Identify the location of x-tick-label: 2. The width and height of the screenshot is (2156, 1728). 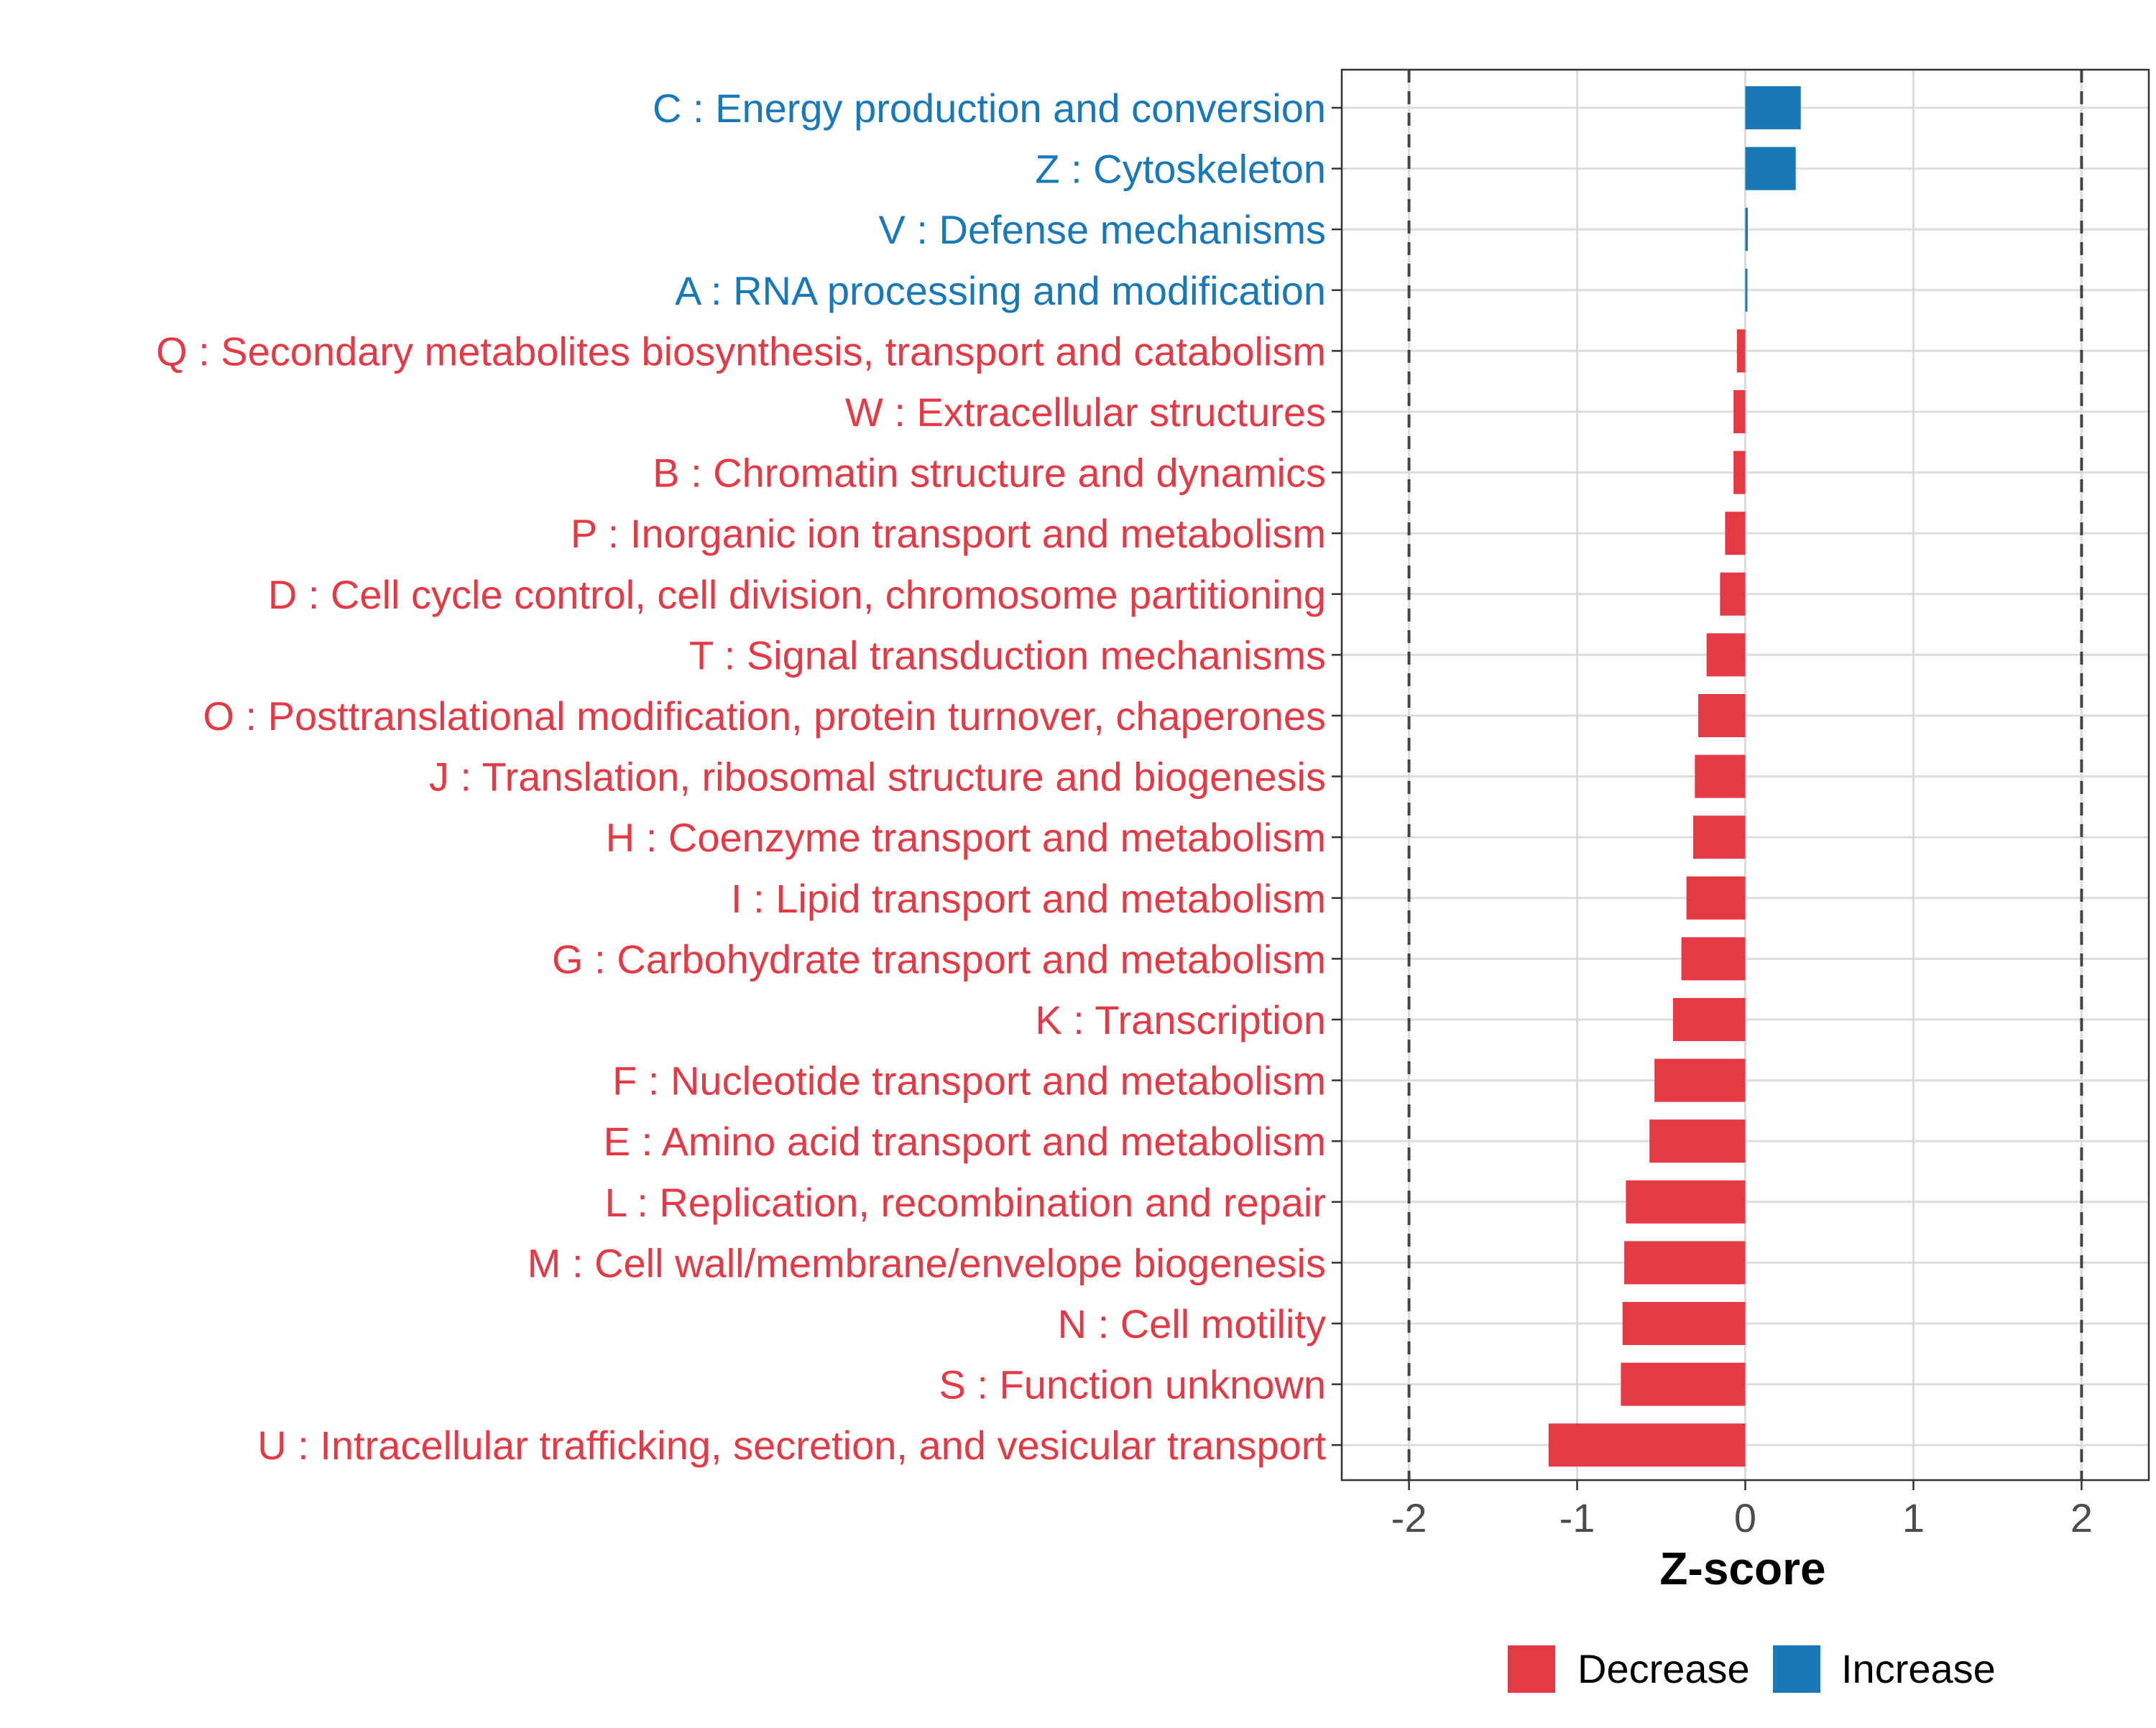
(2082, 1518).